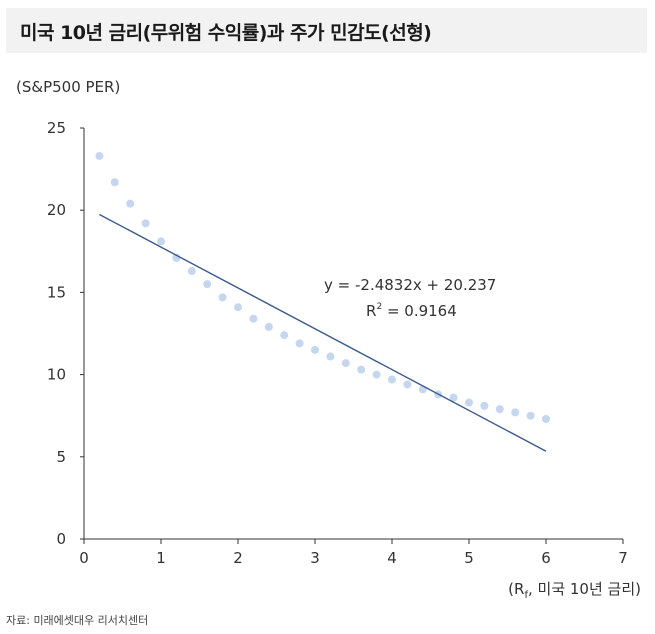 The width and height of the screenshot is (655, 634). What do you see at coordinates (84, 558) in the screenshot?
I see `x-tick-label: 0` at bounding box center [84, 558].